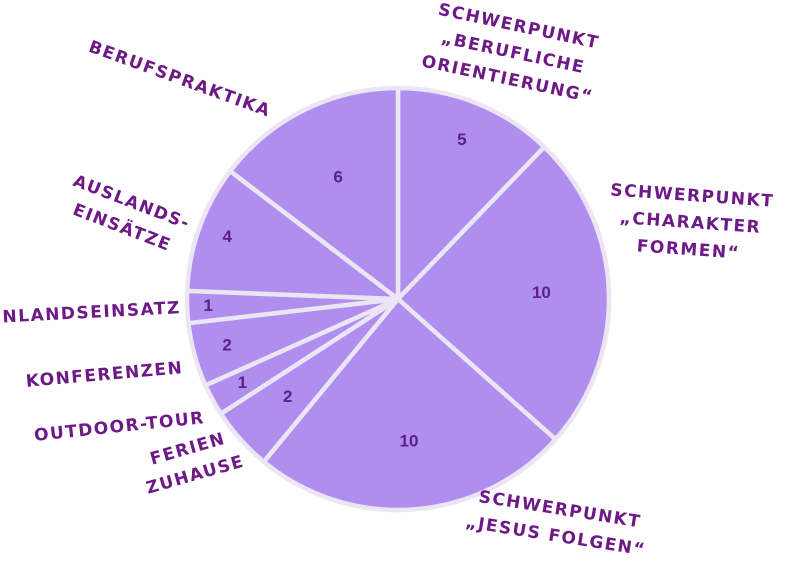 This screenshot has height=585, width=800. What do you see at coordinates (207, 305) in the screenshot?
I see `slice-value-inlandseinsatz: 1` at bounding box center [207, 305].